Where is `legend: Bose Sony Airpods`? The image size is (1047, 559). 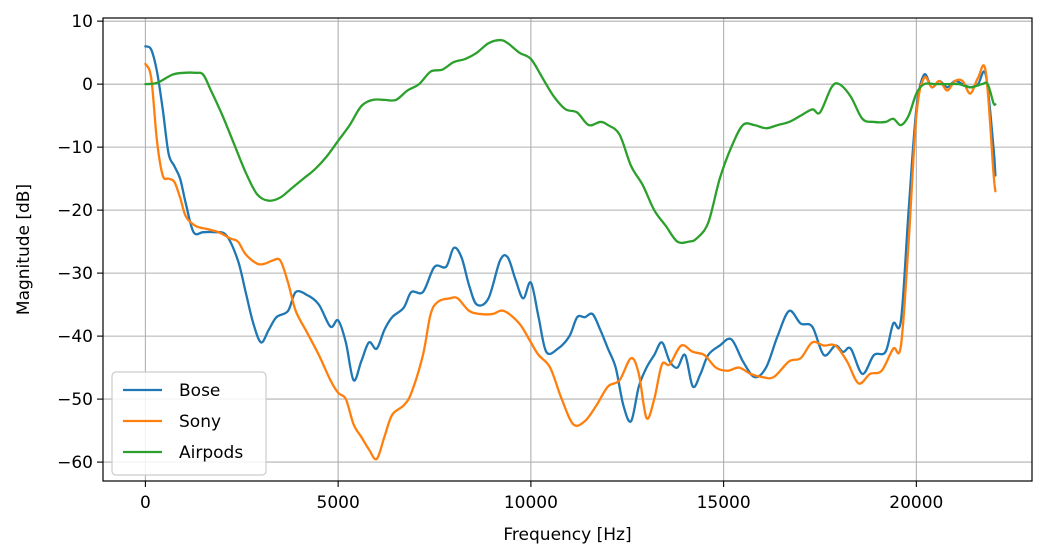 legend: Bose Sony Airpods is located at coordinates (189, 423).